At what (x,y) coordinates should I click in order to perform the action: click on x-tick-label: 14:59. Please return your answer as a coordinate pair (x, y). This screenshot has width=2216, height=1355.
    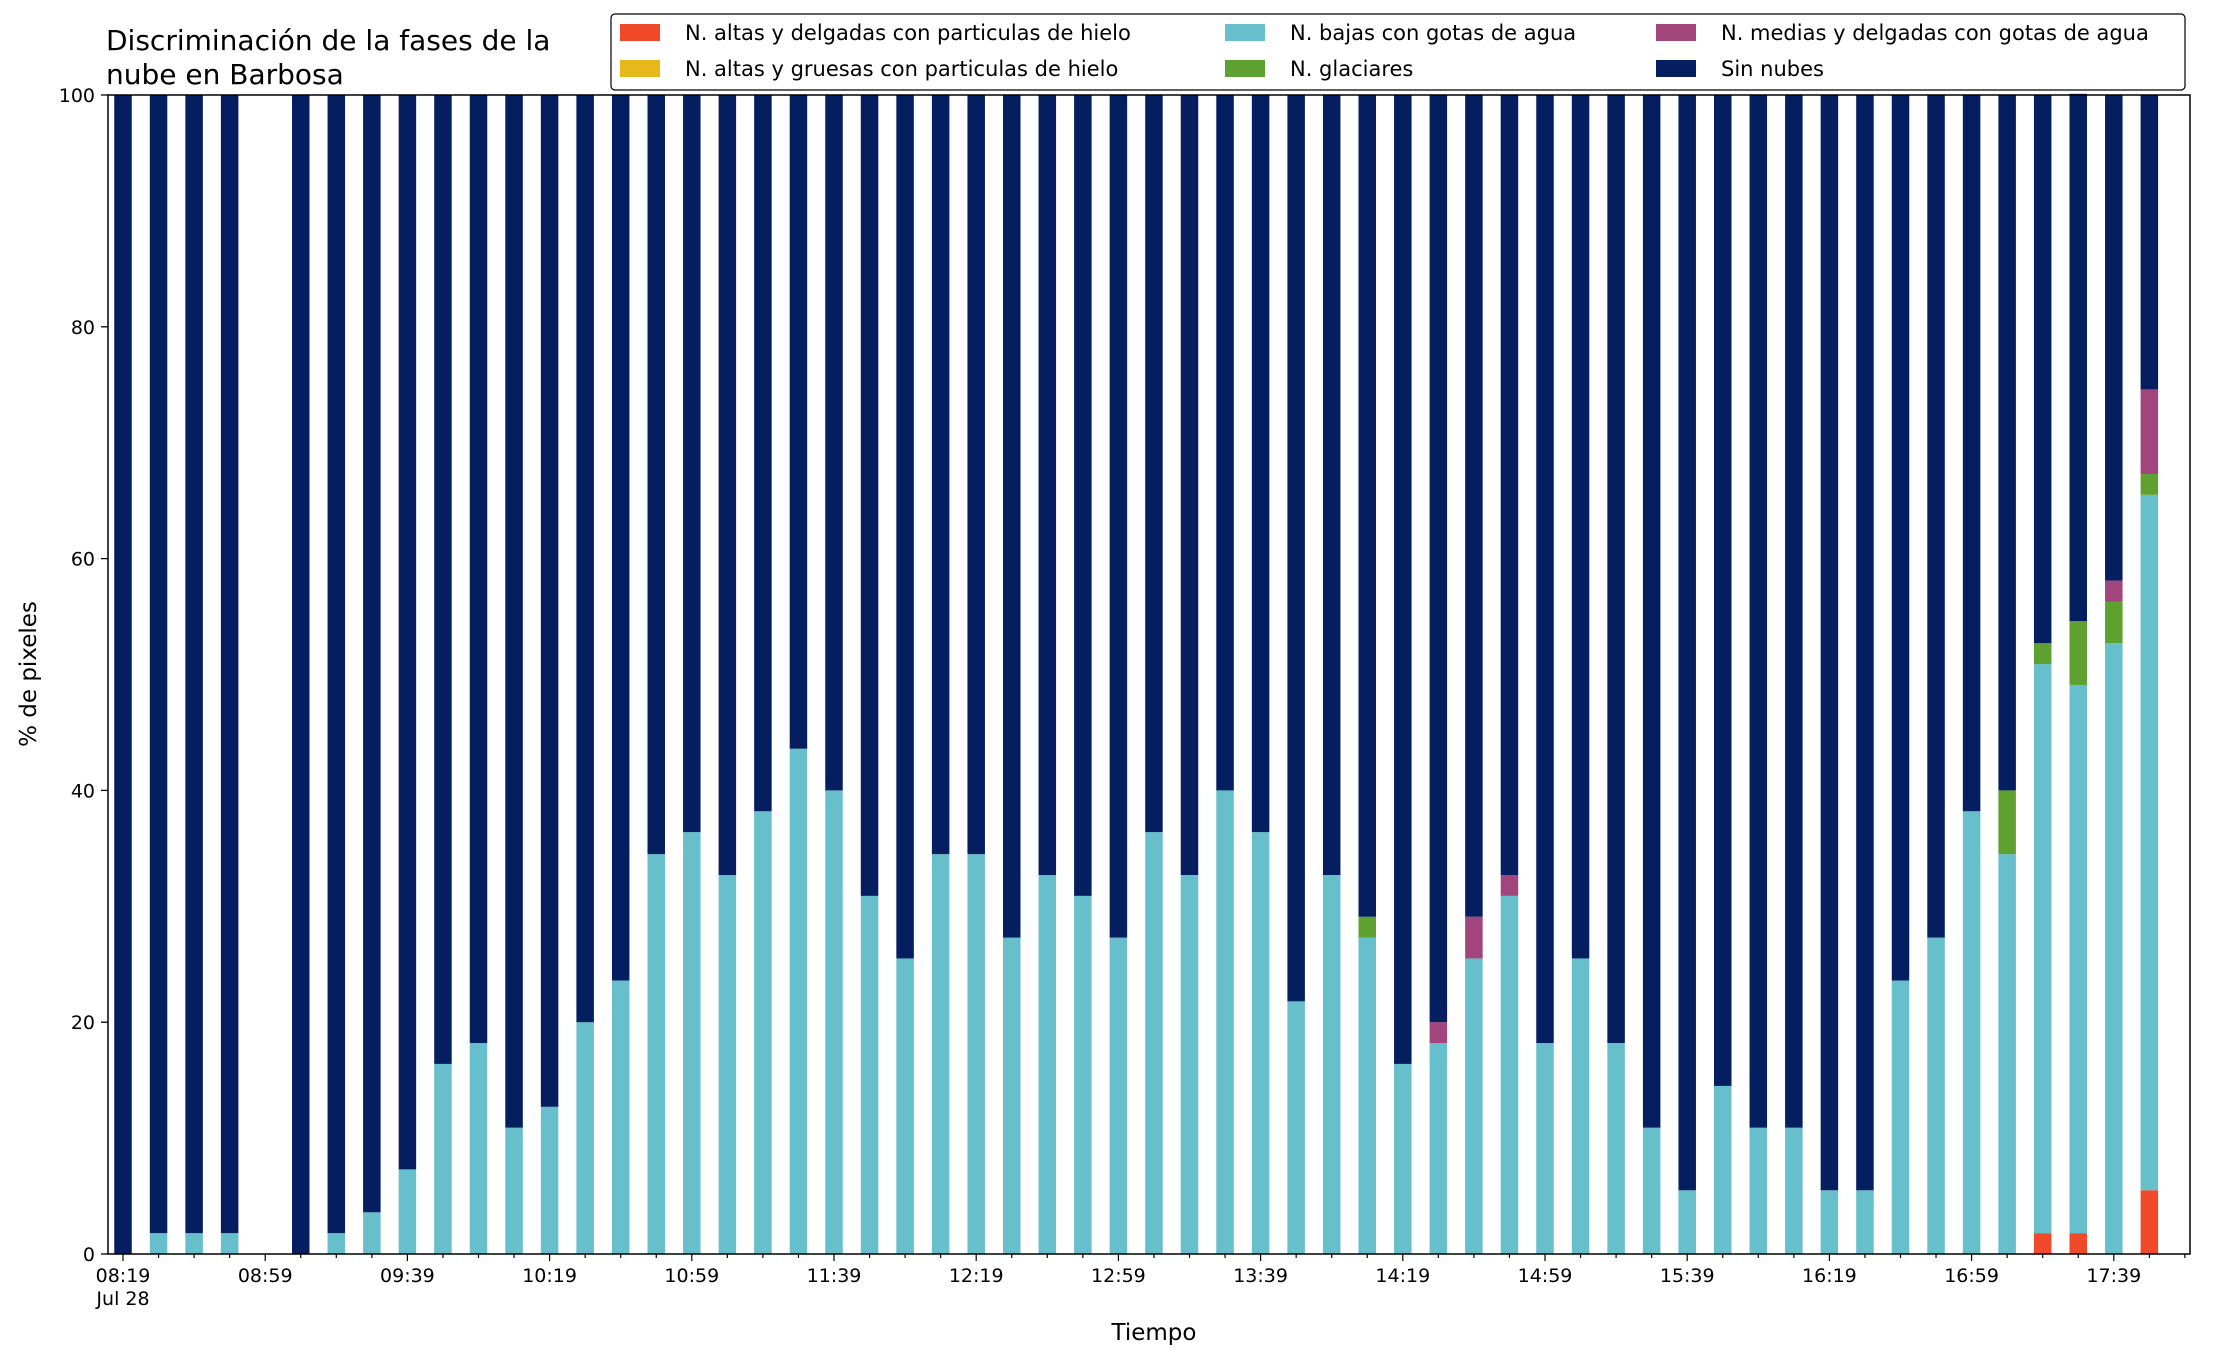
    Looking at the image, I should click on (1545, 1276).